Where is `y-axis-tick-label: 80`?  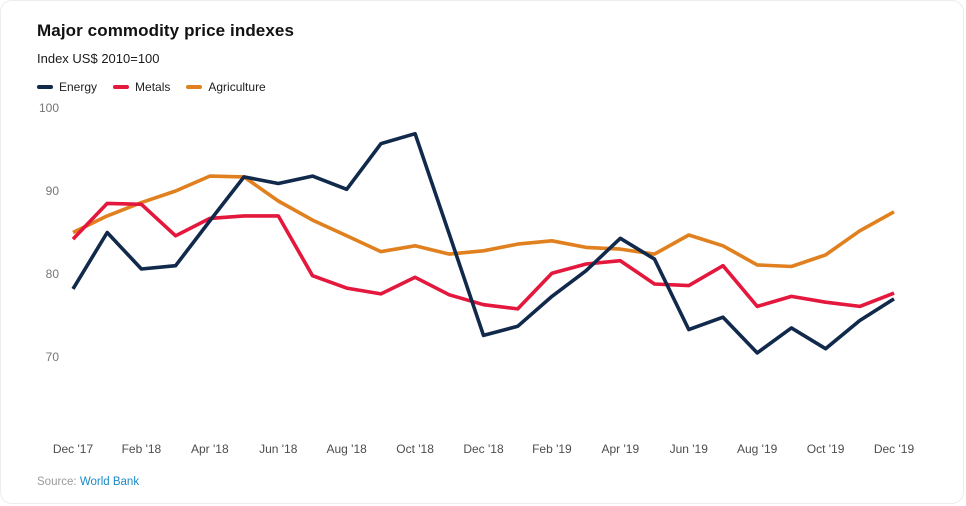 y-axis-tick-label: 80 is located at coordinates (52, 274).